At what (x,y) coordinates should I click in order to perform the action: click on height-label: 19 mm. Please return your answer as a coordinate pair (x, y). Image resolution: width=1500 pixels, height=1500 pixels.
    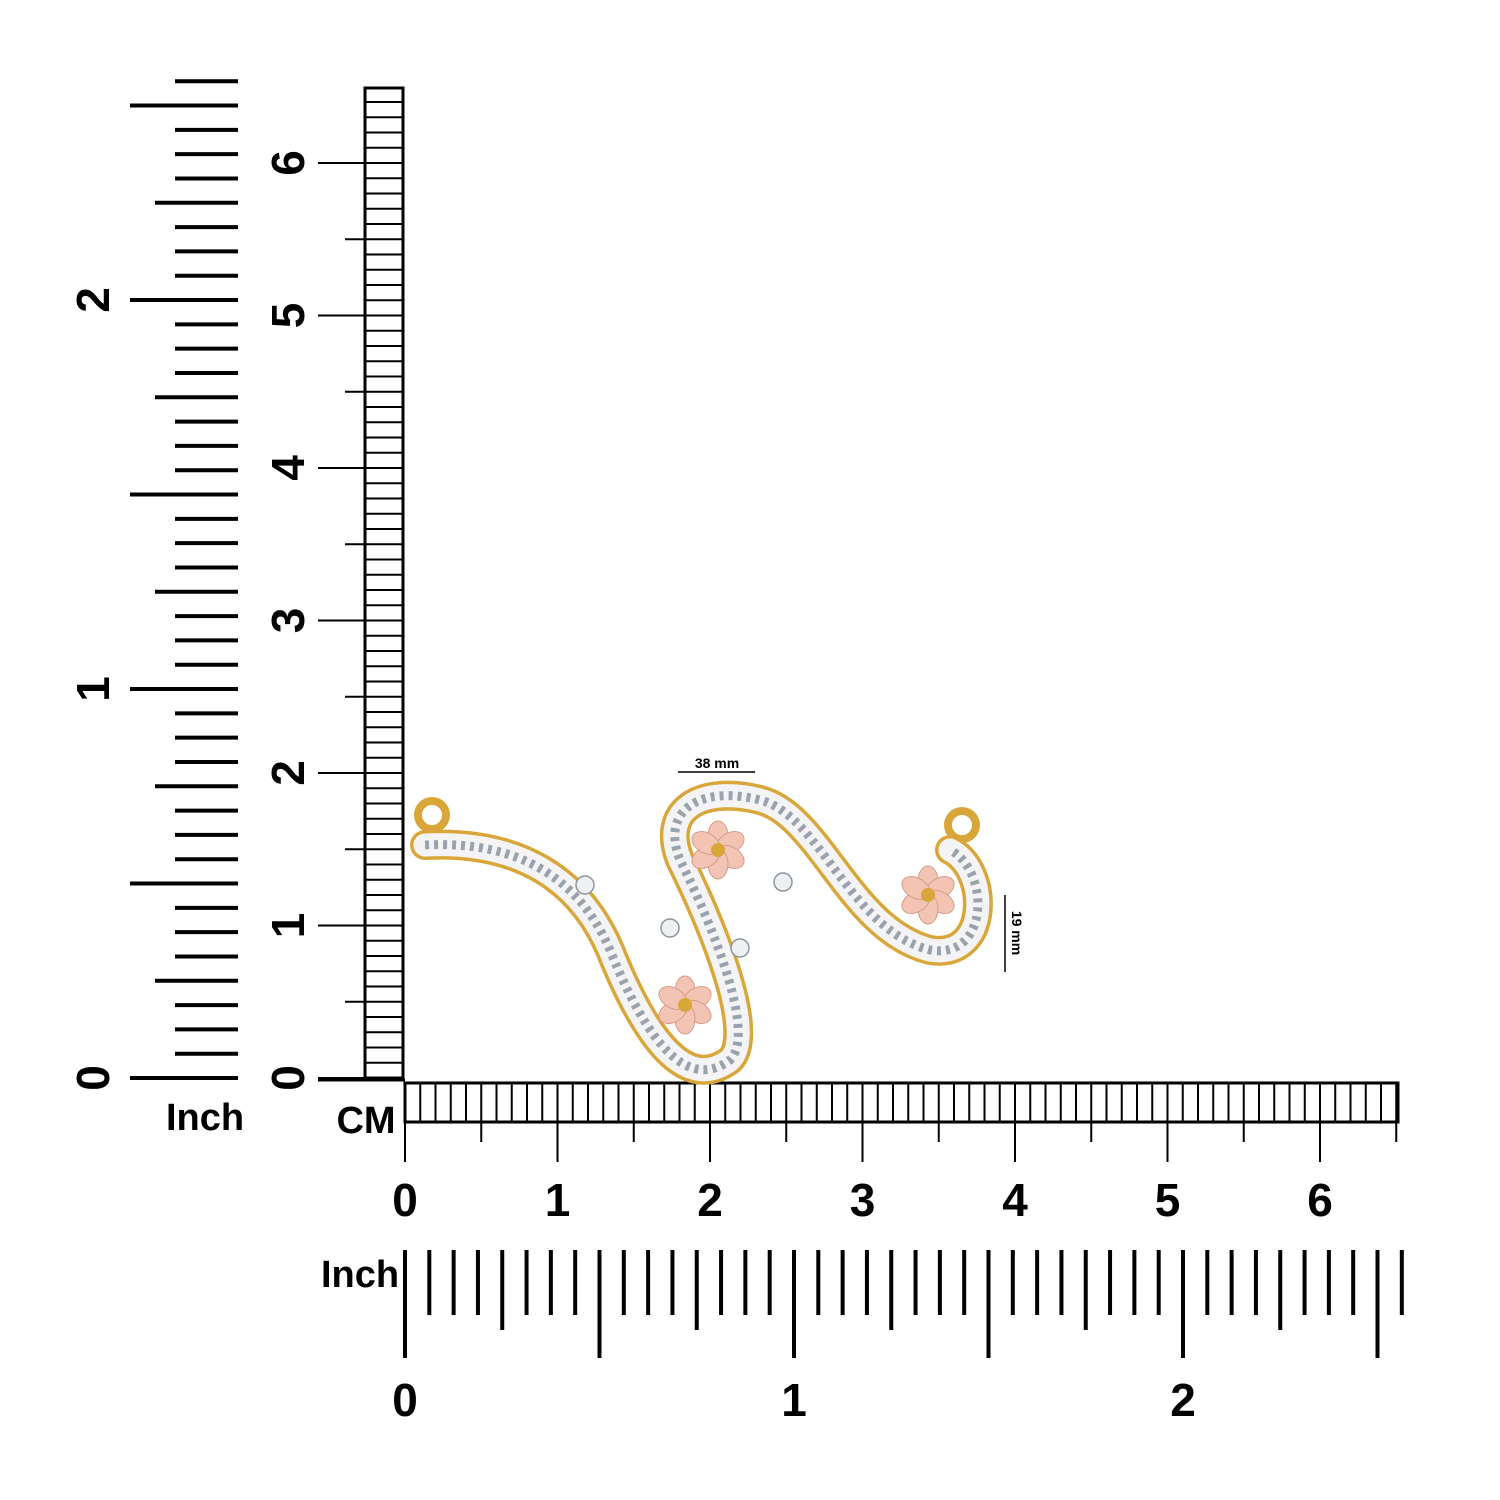
    Looking at the image, I should click on (1017, 933).